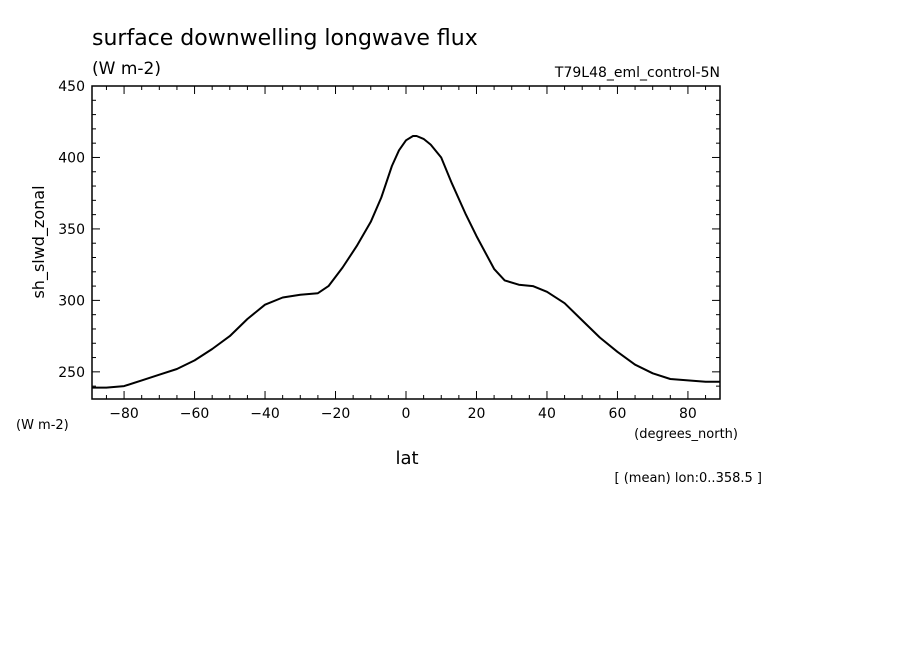 This screenshot has height=654, width=904. Describe the element at coordinates (618, 414) in the screenshot. I see `x-tick-label: 60` at that location.